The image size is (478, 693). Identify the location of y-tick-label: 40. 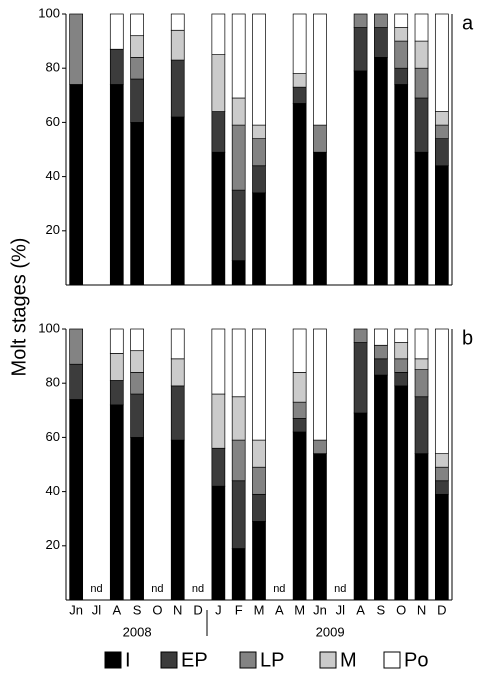
(53, 175).